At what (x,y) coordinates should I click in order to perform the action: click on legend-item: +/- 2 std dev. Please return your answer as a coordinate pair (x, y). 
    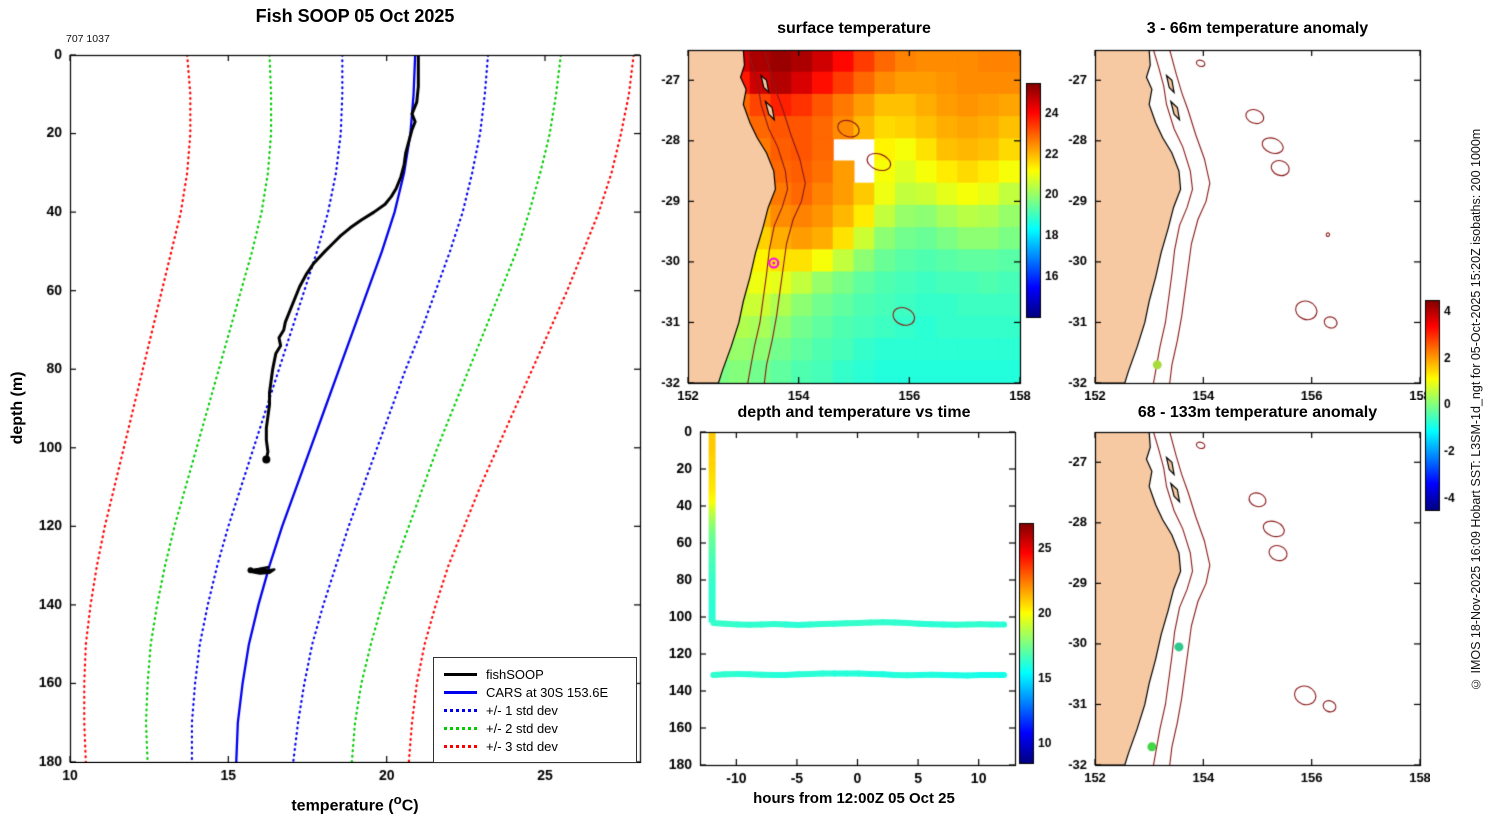
    Looking at the image, I should click on (535, 728).